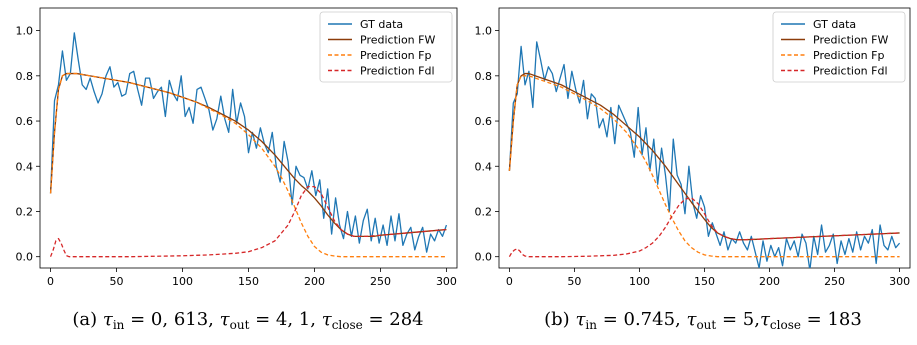  Describe the element at coordinates (559, 319) in the screenshot. I see `caption-label: (b)` at that location.